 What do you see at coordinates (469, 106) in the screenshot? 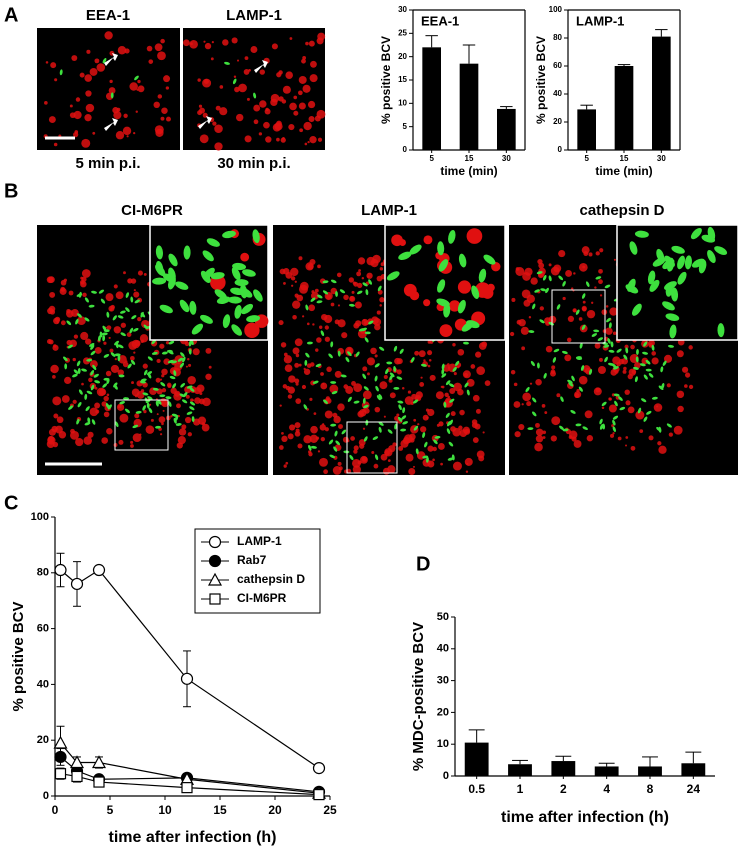
I see `bar` at bounding box center [469, 106].